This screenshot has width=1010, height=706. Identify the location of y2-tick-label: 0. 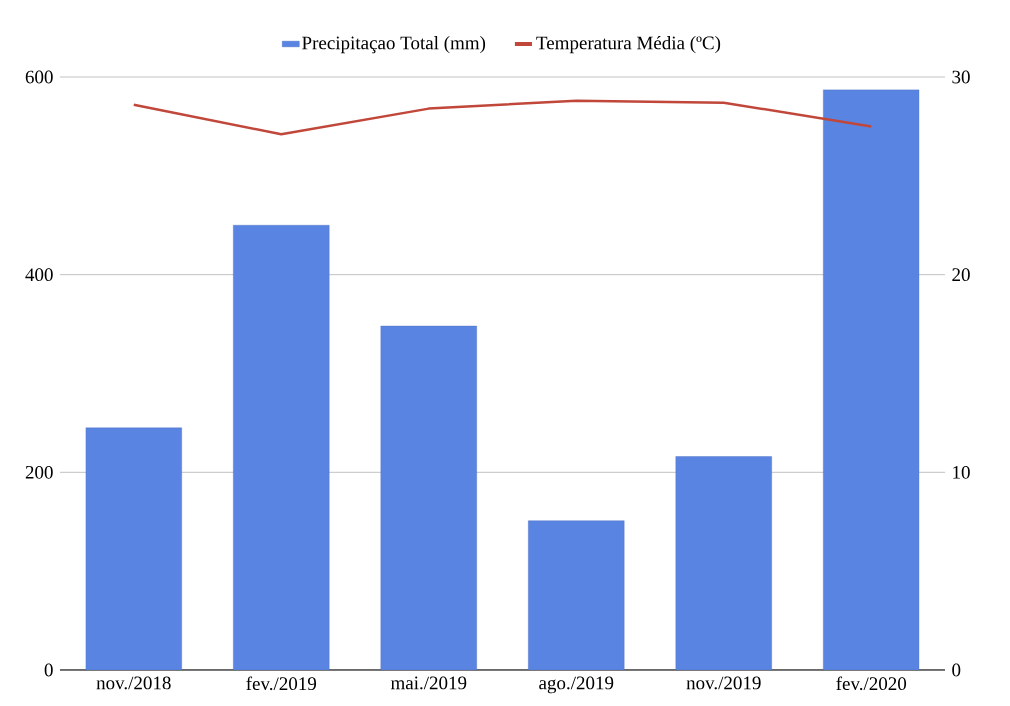
(956, 670).